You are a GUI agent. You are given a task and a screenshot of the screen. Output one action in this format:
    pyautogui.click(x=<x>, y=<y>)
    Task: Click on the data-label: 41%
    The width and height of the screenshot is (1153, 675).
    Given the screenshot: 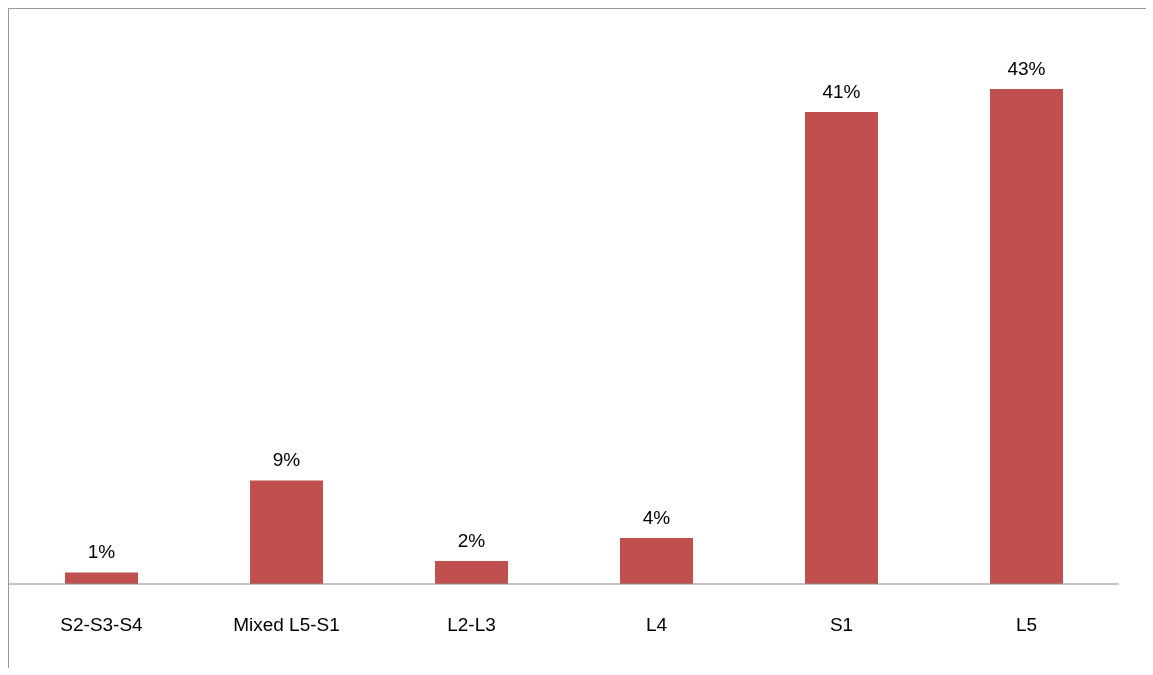 What is the action you would take?
    pyautogui.click(x=841, y=92)
    